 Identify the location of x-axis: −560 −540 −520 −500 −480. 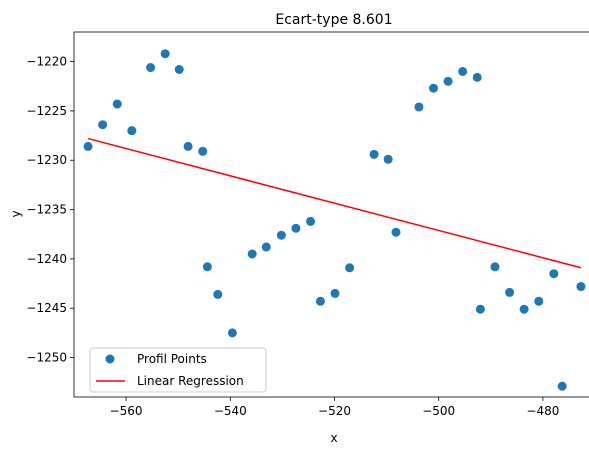
(334, 407).